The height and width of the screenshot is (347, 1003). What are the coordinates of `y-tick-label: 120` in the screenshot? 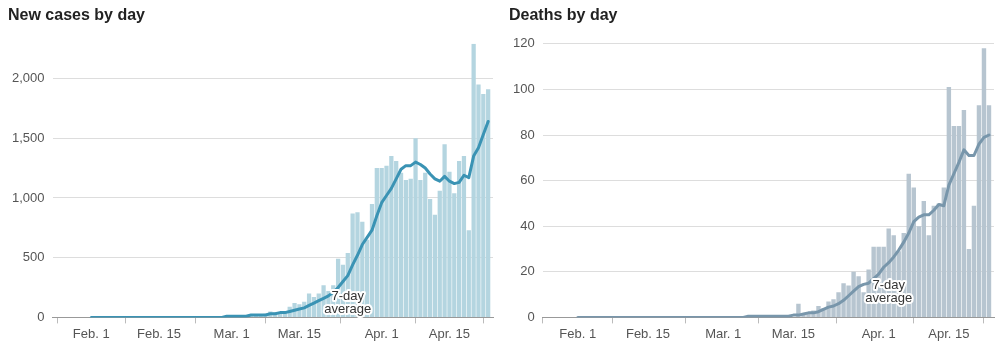 It's located at (523, 43).